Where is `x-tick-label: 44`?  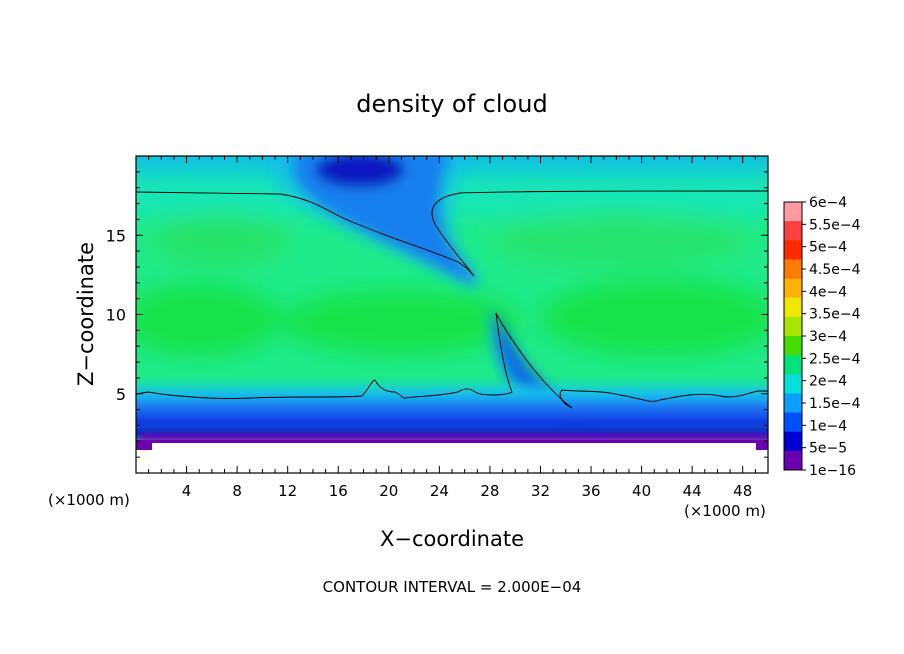 x-tick-label: 44 is located at coordinates (692, 491).